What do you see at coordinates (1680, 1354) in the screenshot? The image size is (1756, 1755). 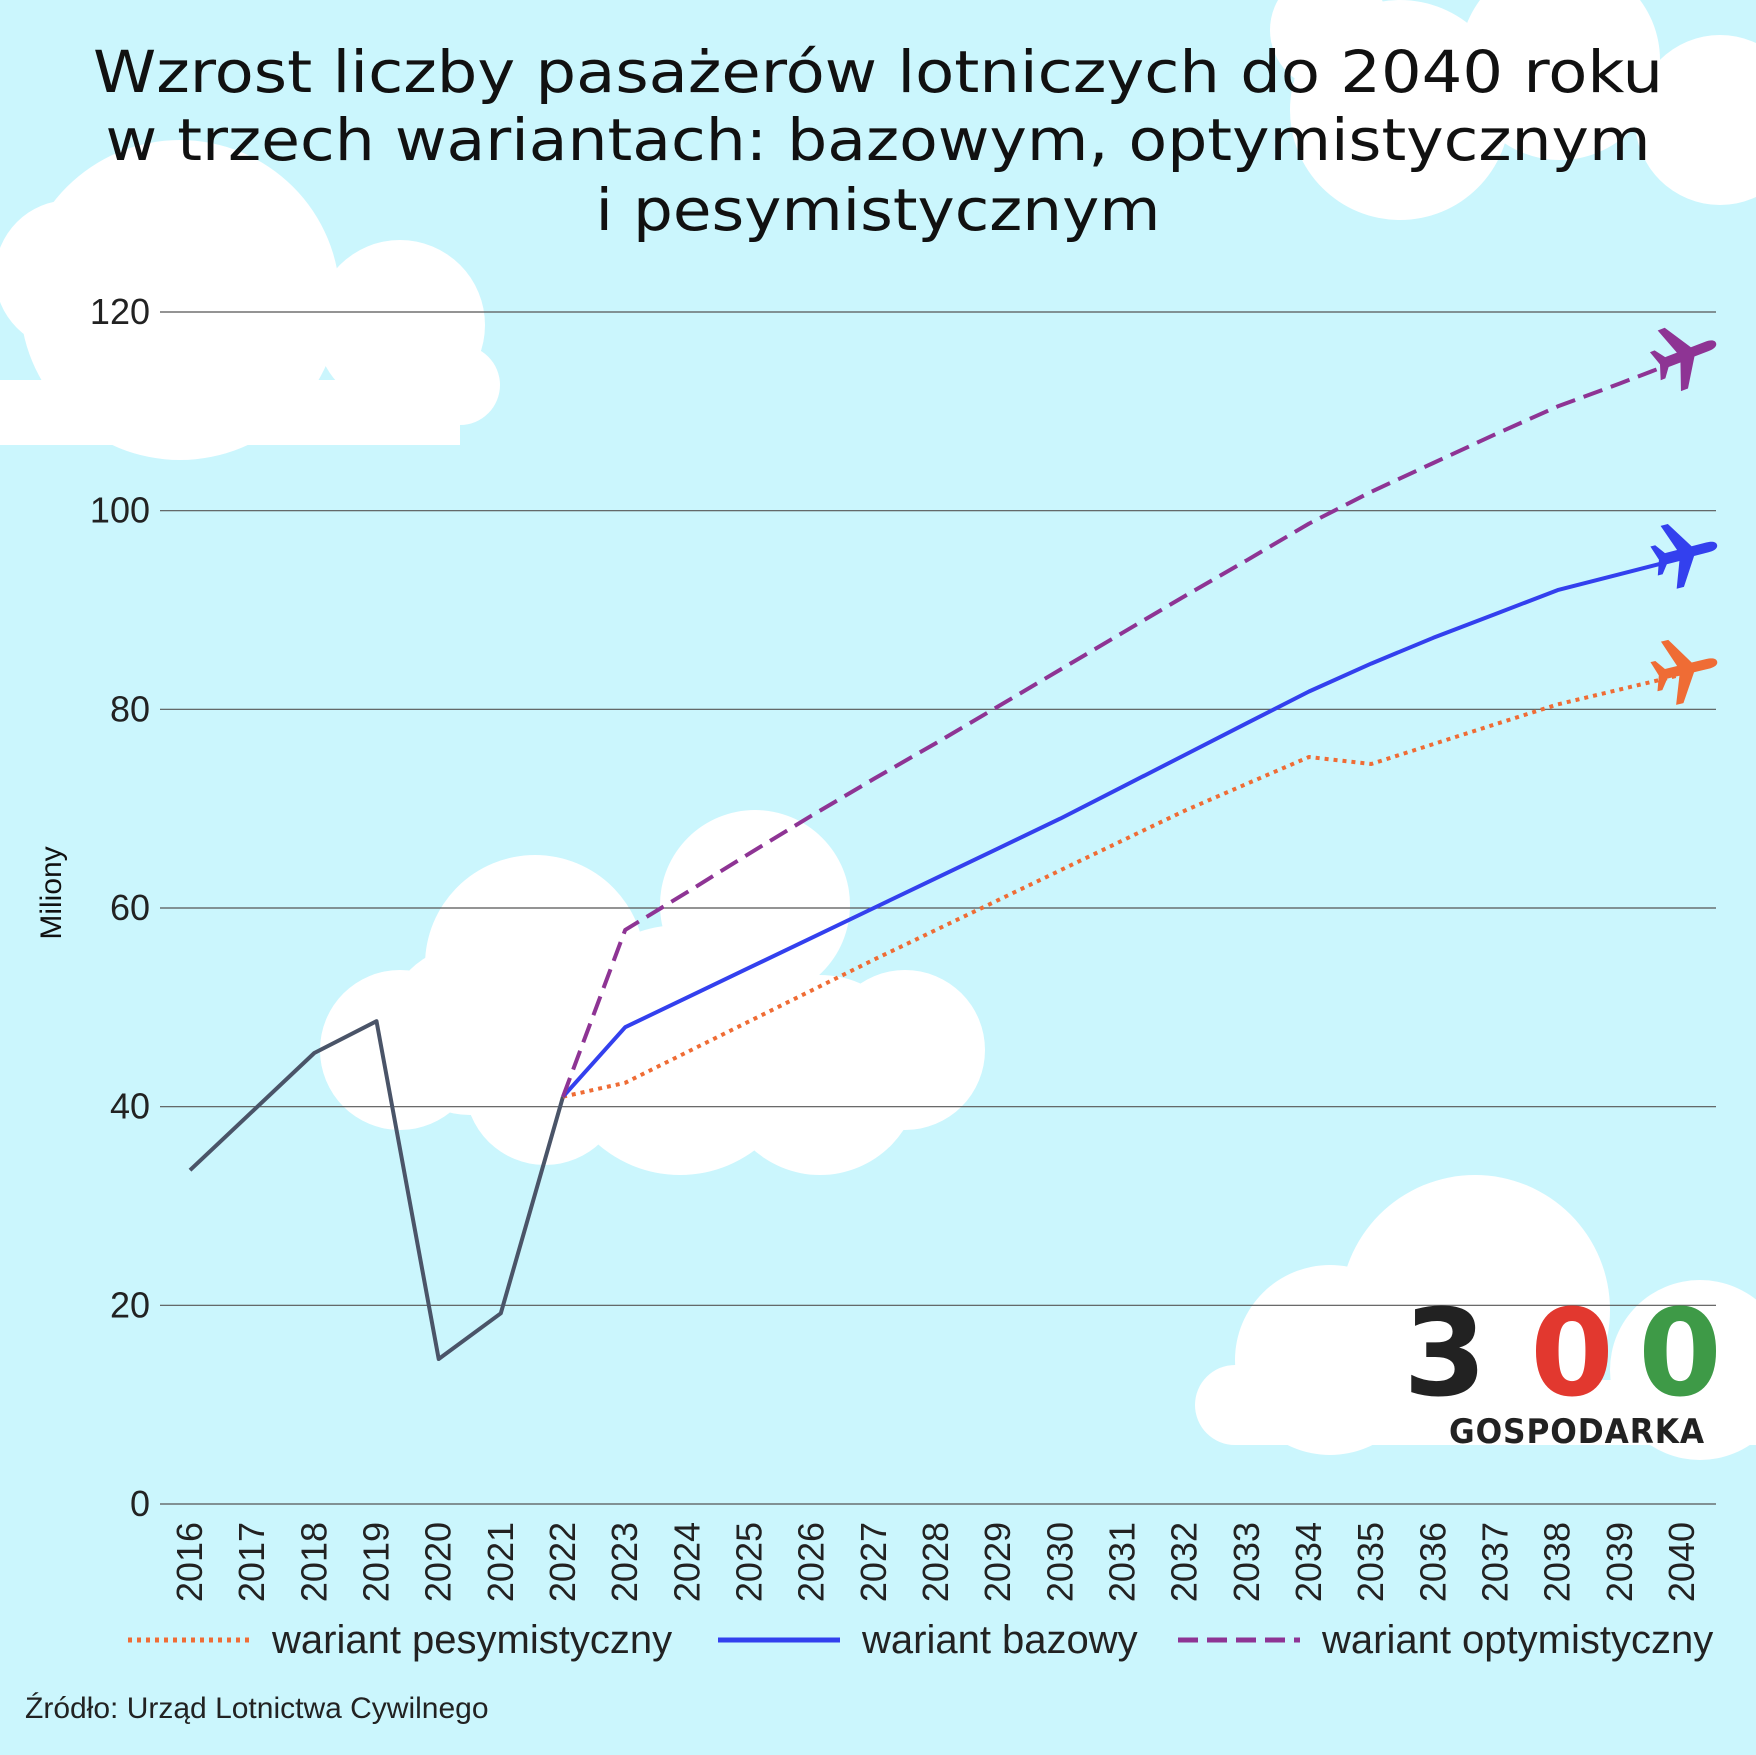 I see `logo-digit-0-green: 0` at bounding box center [1680, 1354].